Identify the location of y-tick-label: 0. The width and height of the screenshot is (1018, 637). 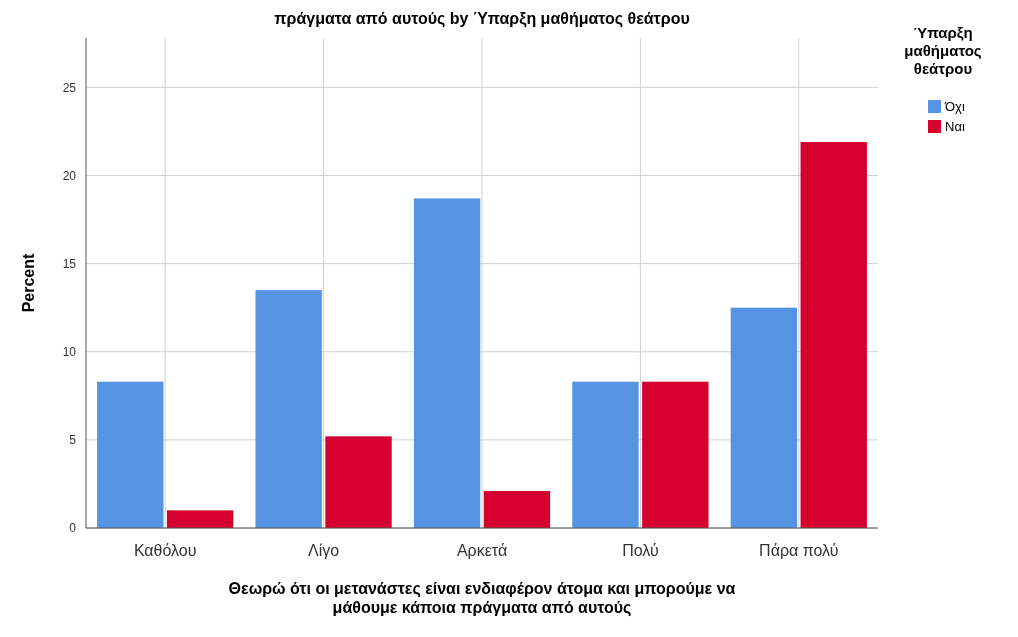
(73, 528).